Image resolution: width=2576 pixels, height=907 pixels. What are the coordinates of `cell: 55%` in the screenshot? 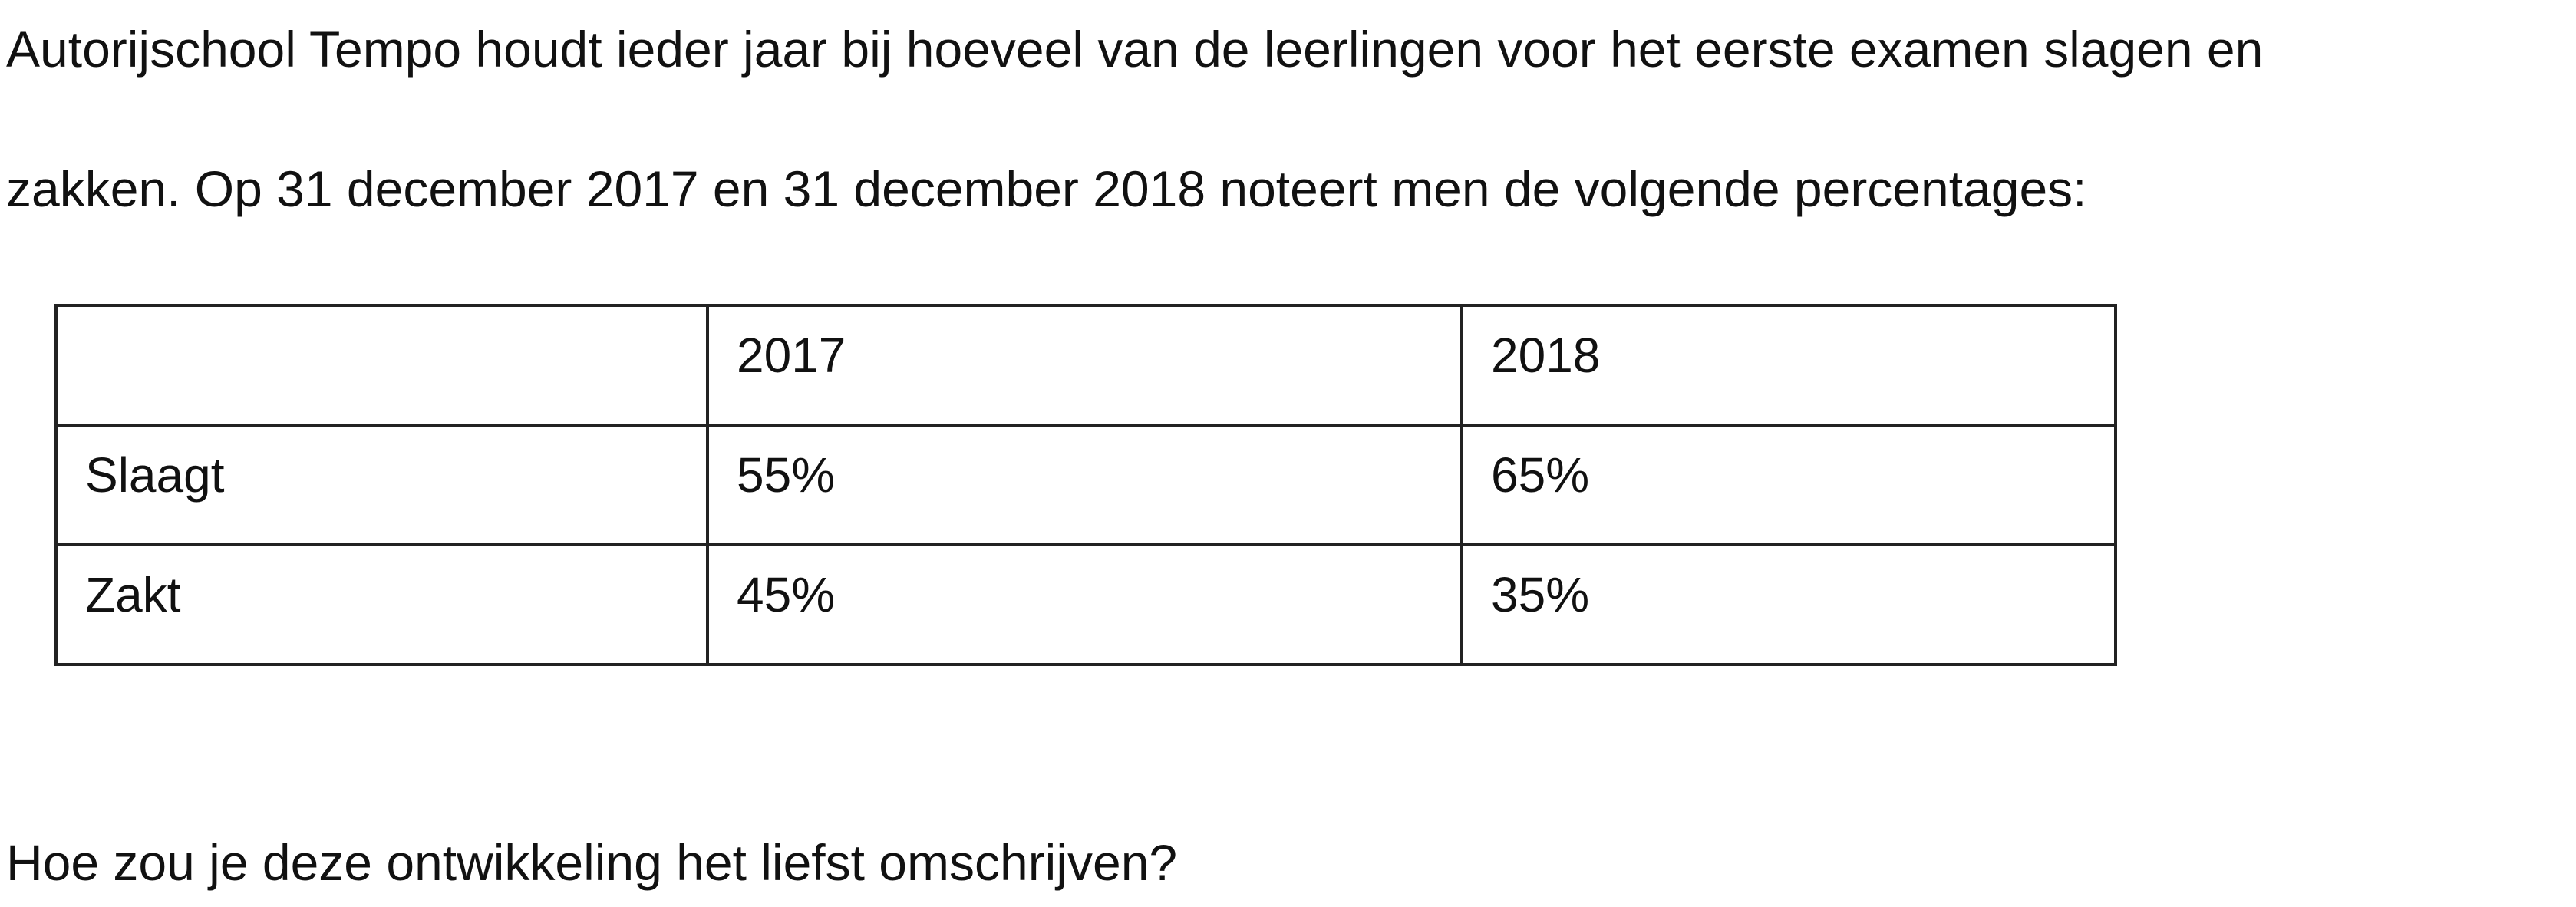 It's located at (1084, 485).